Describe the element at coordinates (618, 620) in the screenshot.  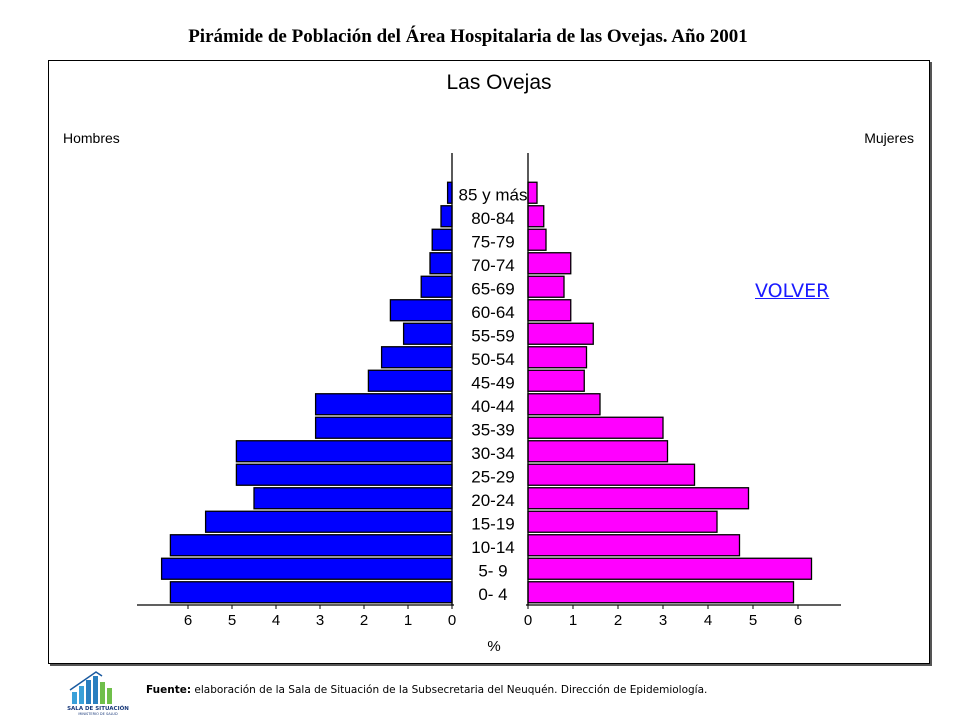
I see `tick-label-right: 2` at that location.